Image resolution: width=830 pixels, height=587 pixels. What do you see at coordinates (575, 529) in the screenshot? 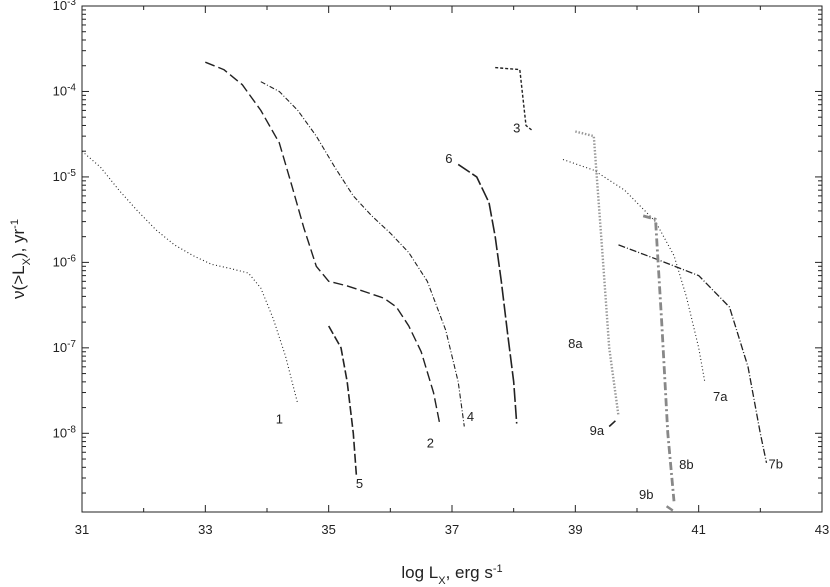
I see `x-tick-label: 39` at bounding box center [575, 529].